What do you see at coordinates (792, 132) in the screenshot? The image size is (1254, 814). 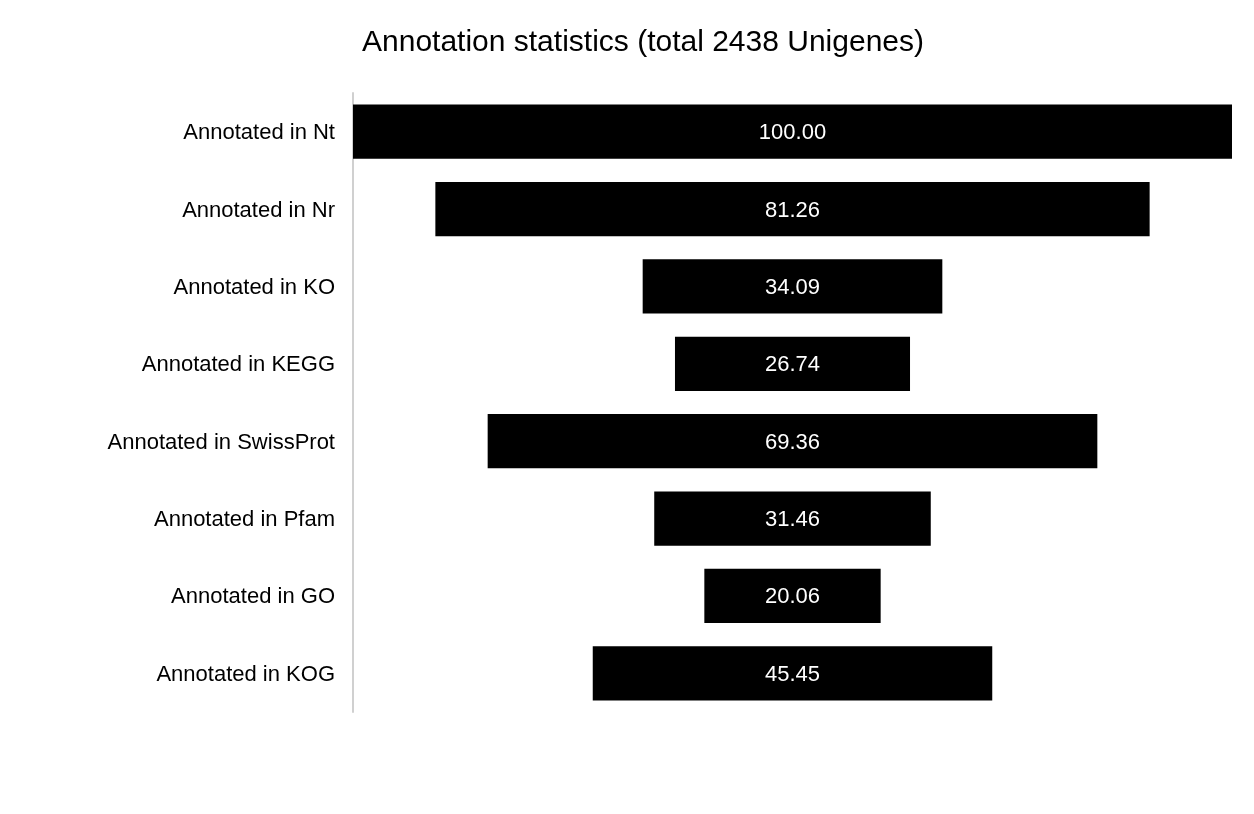 I see `data-label: 100.00` at bounding box center [792, 132].